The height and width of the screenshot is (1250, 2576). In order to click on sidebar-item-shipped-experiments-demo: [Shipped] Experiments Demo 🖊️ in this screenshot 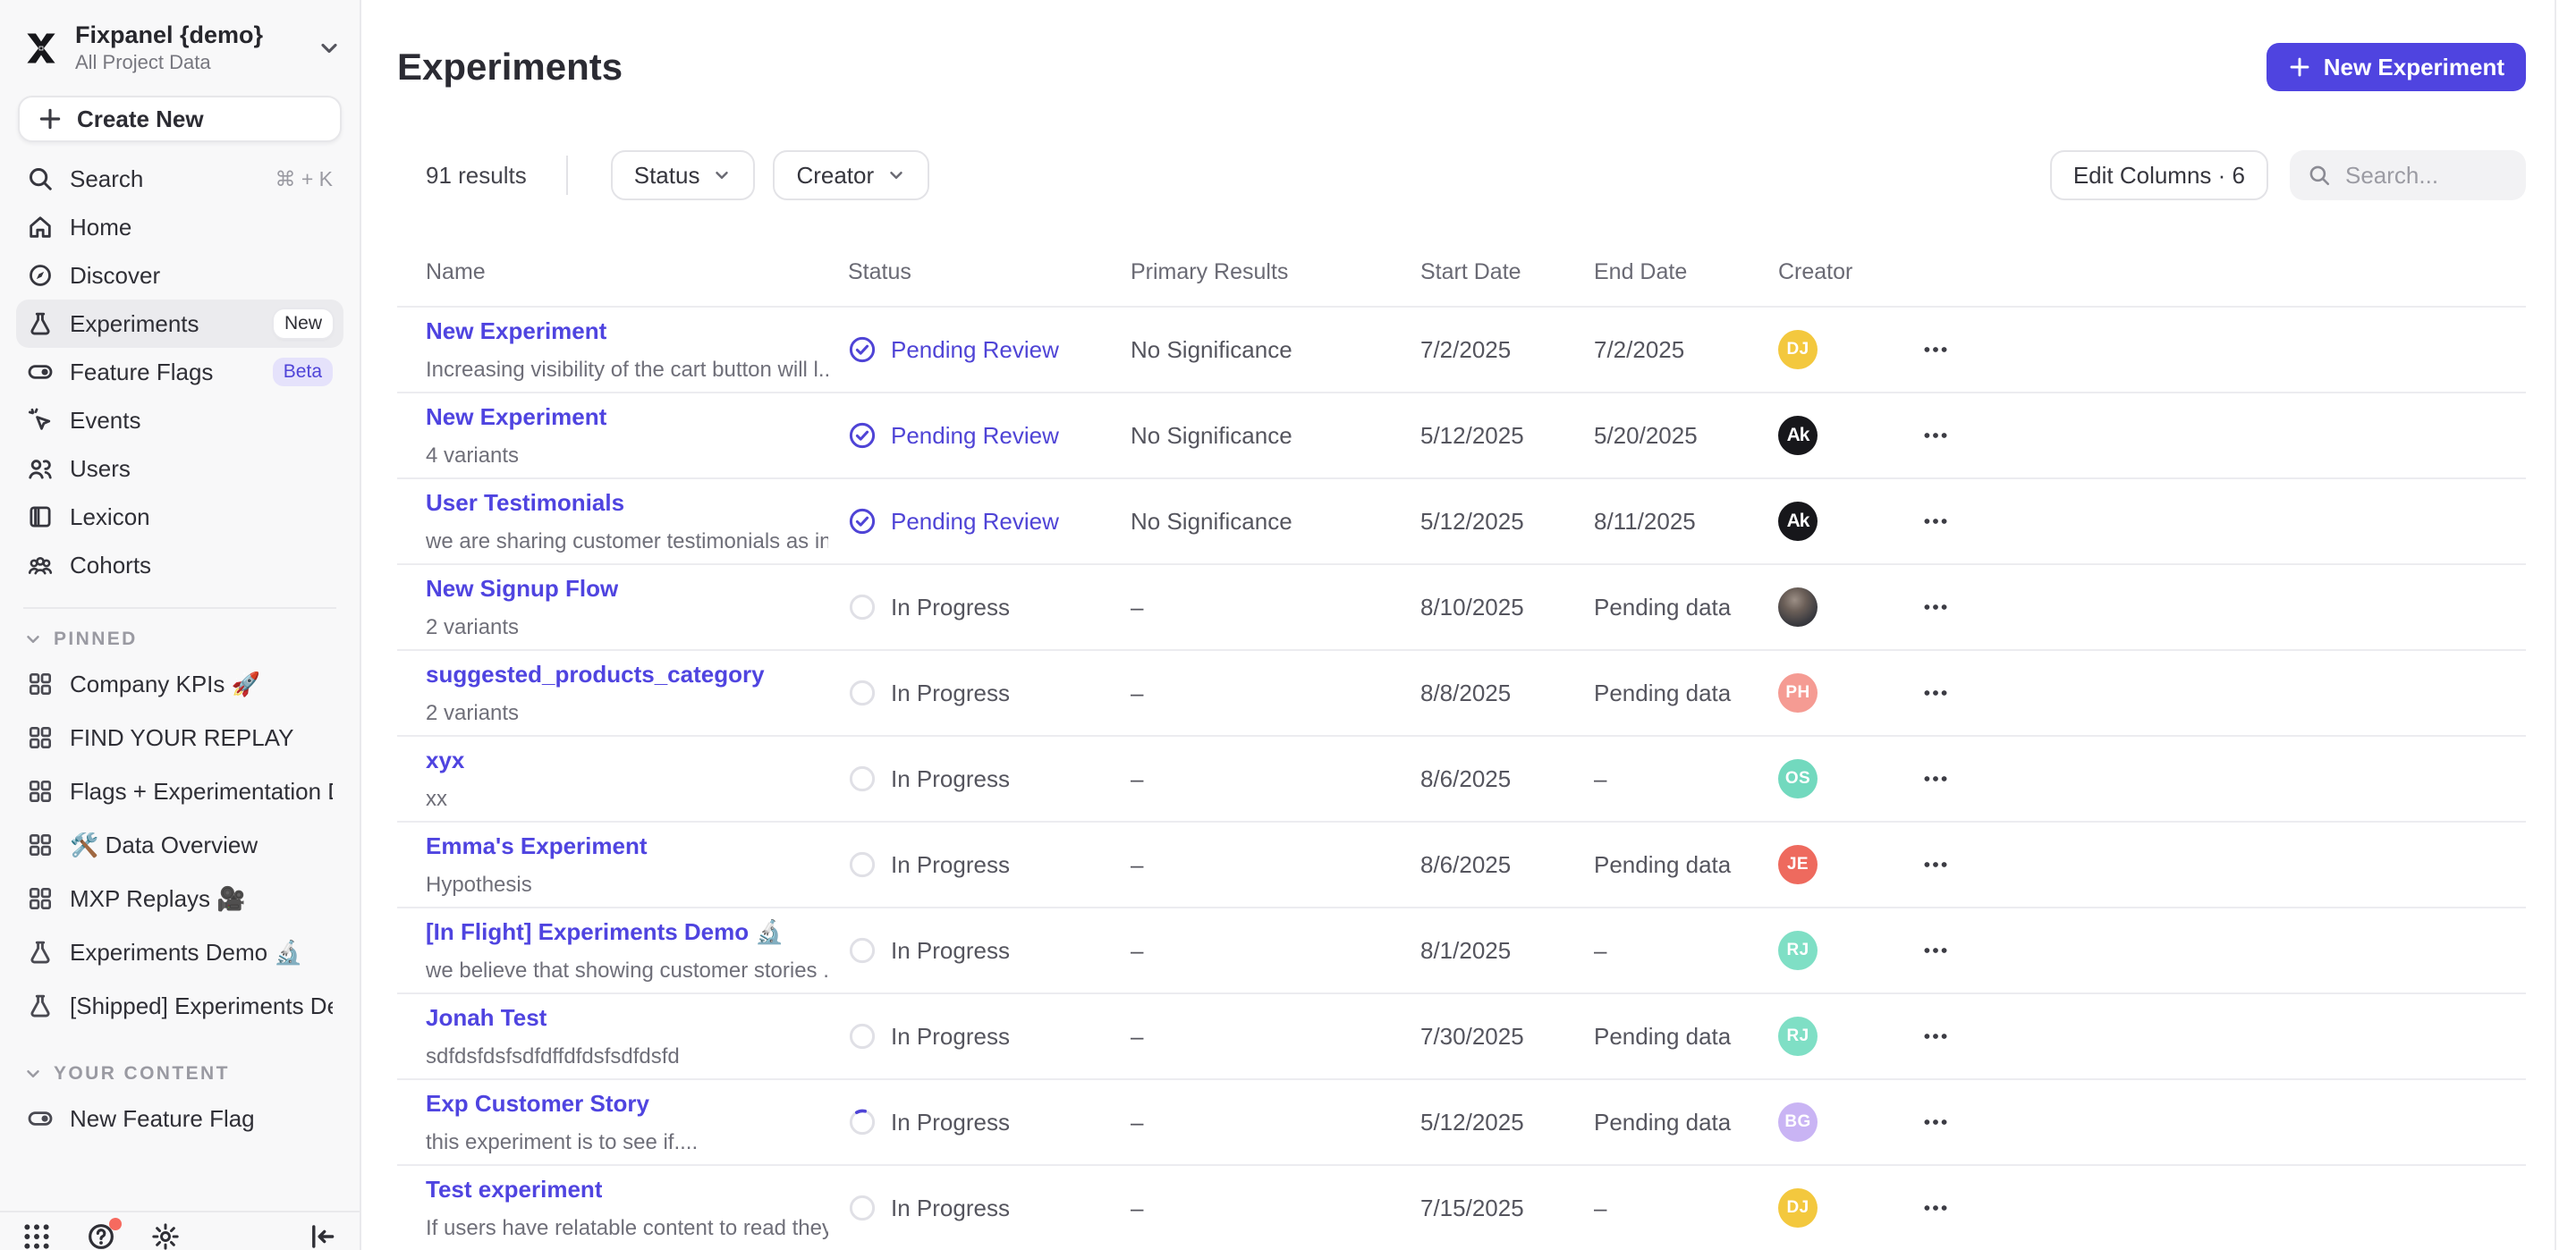, I will do `click(179, 1006)`.